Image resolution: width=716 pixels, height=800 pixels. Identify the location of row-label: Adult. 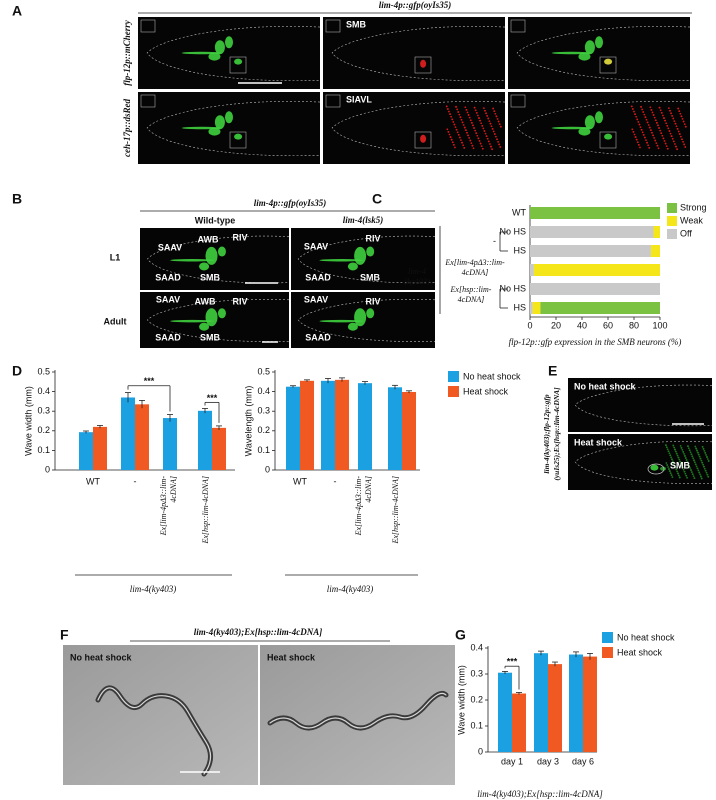
(115, 321).